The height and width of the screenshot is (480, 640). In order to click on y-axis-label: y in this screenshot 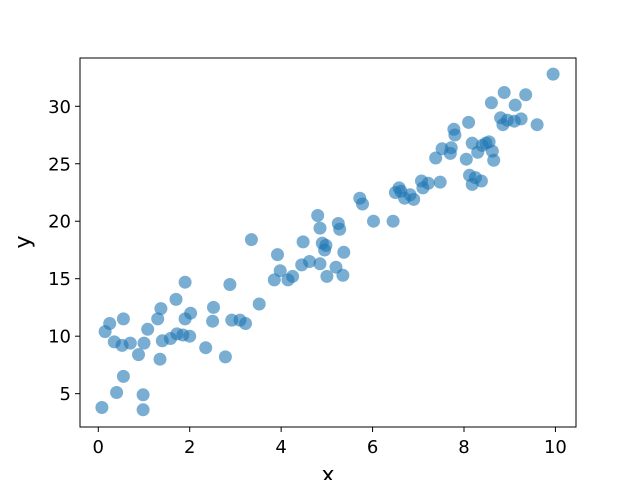, I will do `click(23, 241)`.